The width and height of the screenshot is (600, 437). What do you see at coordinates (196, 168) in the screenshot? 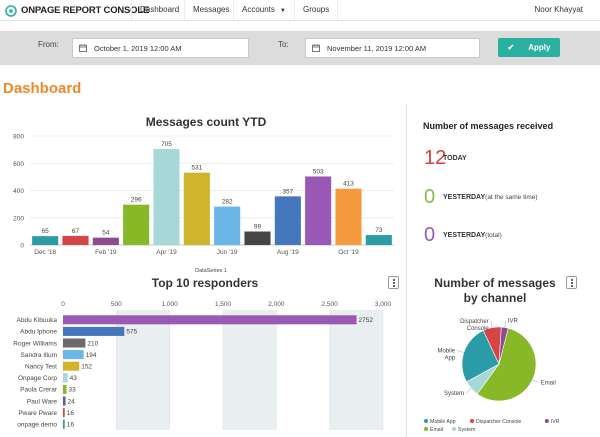
I see `ytd-bar-value-label: 531` at bounding box center [196, 168].